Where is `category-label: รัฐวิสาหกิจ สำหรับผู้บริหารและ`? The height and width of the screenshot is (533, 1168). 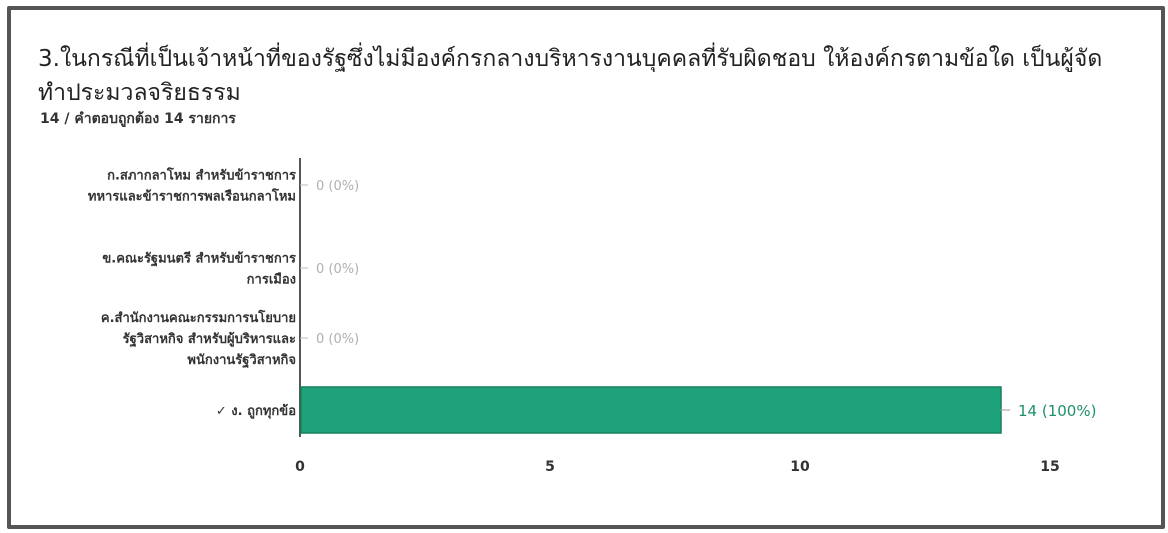 category-label: รัฐวิสาหกิจ สำหรับผู้บริหารและ is located at coordinates (209, 339).